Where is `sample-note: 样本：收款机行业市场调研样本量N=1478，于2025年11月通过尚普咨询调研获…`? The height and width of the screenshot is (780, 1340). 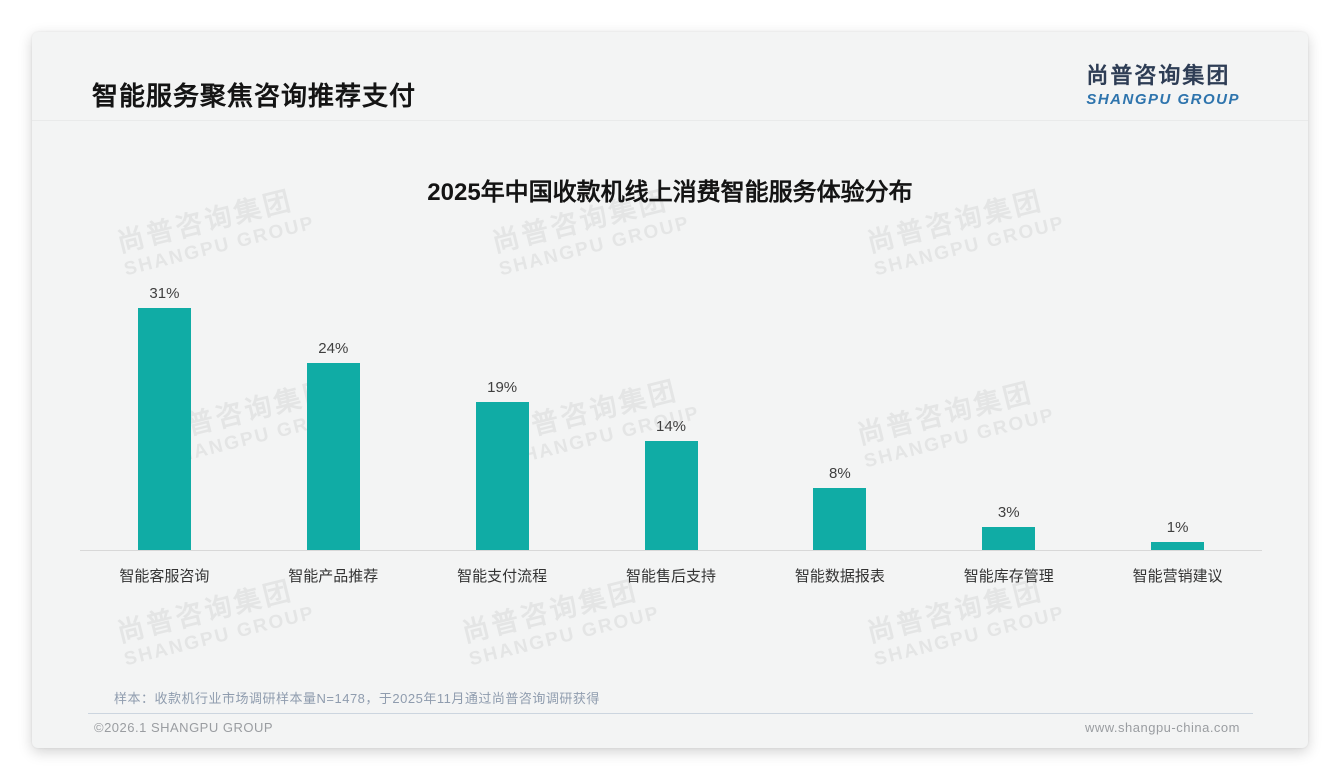 sample-note: 样本：收款机行业市场调研样本量N=1478，于2025年11月通过尚普咨询调研获… is located at coordinates (357, 698).